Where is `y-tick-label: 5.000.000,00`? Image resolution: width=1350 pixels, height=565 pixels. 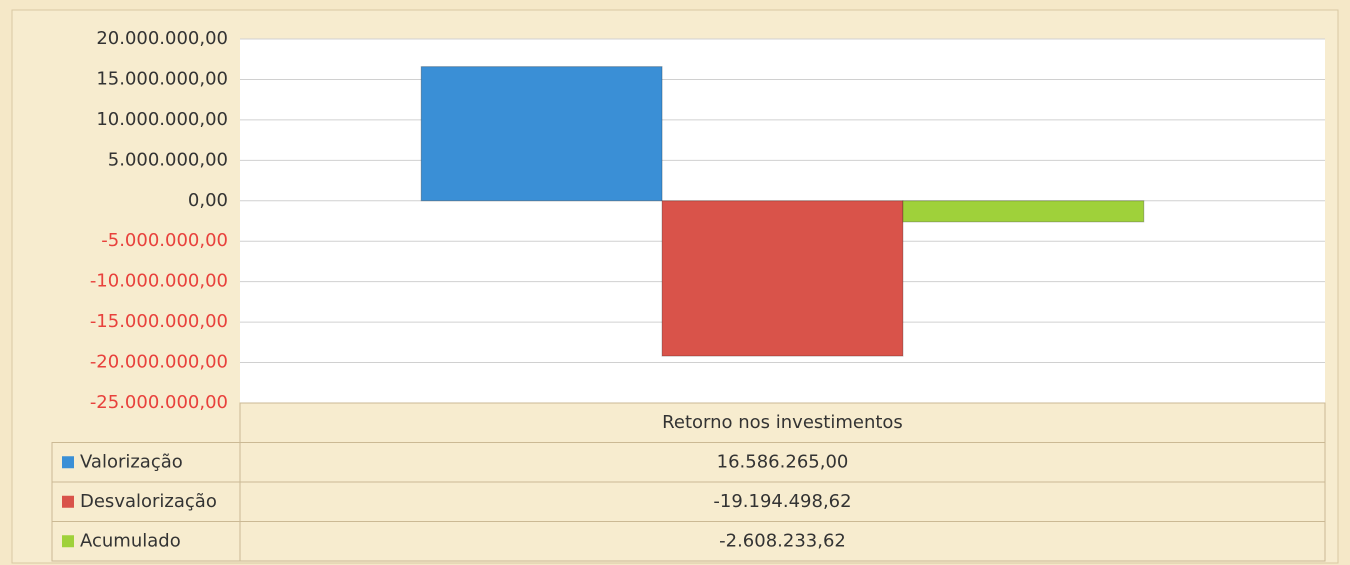 y-tick-label: 5.000.000,00 is located at coordinates (168, 159).